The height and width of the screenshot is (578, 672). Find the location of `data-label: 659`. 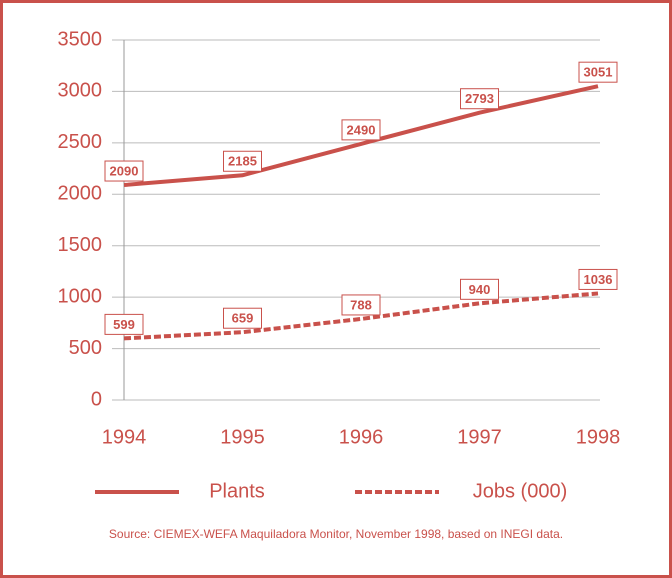

data-label: 659 is located at coordinates (242, 318).